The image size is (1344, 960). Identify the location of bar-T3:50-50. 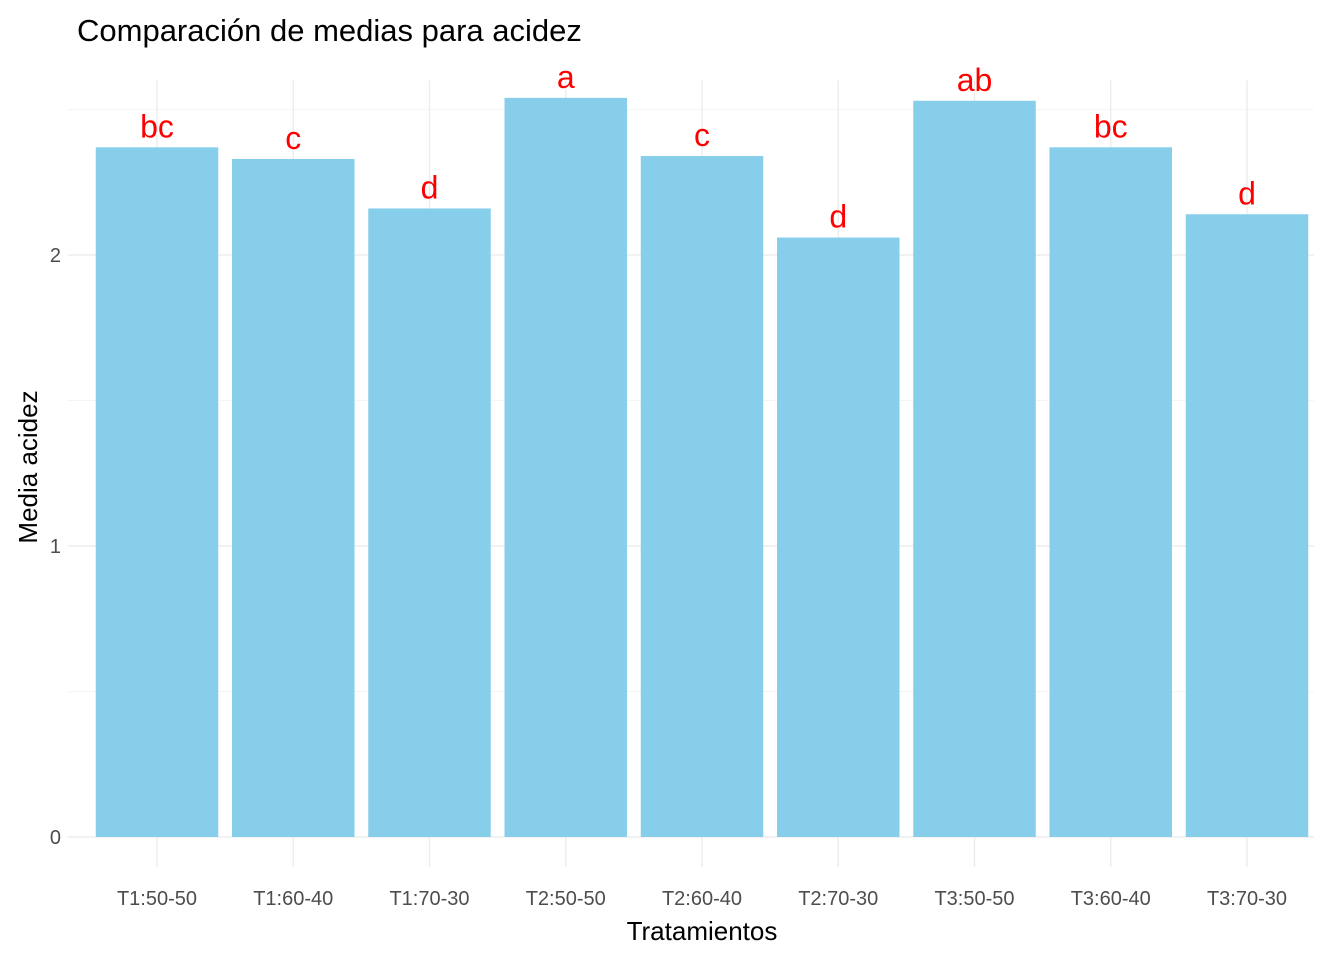
(974, 468).